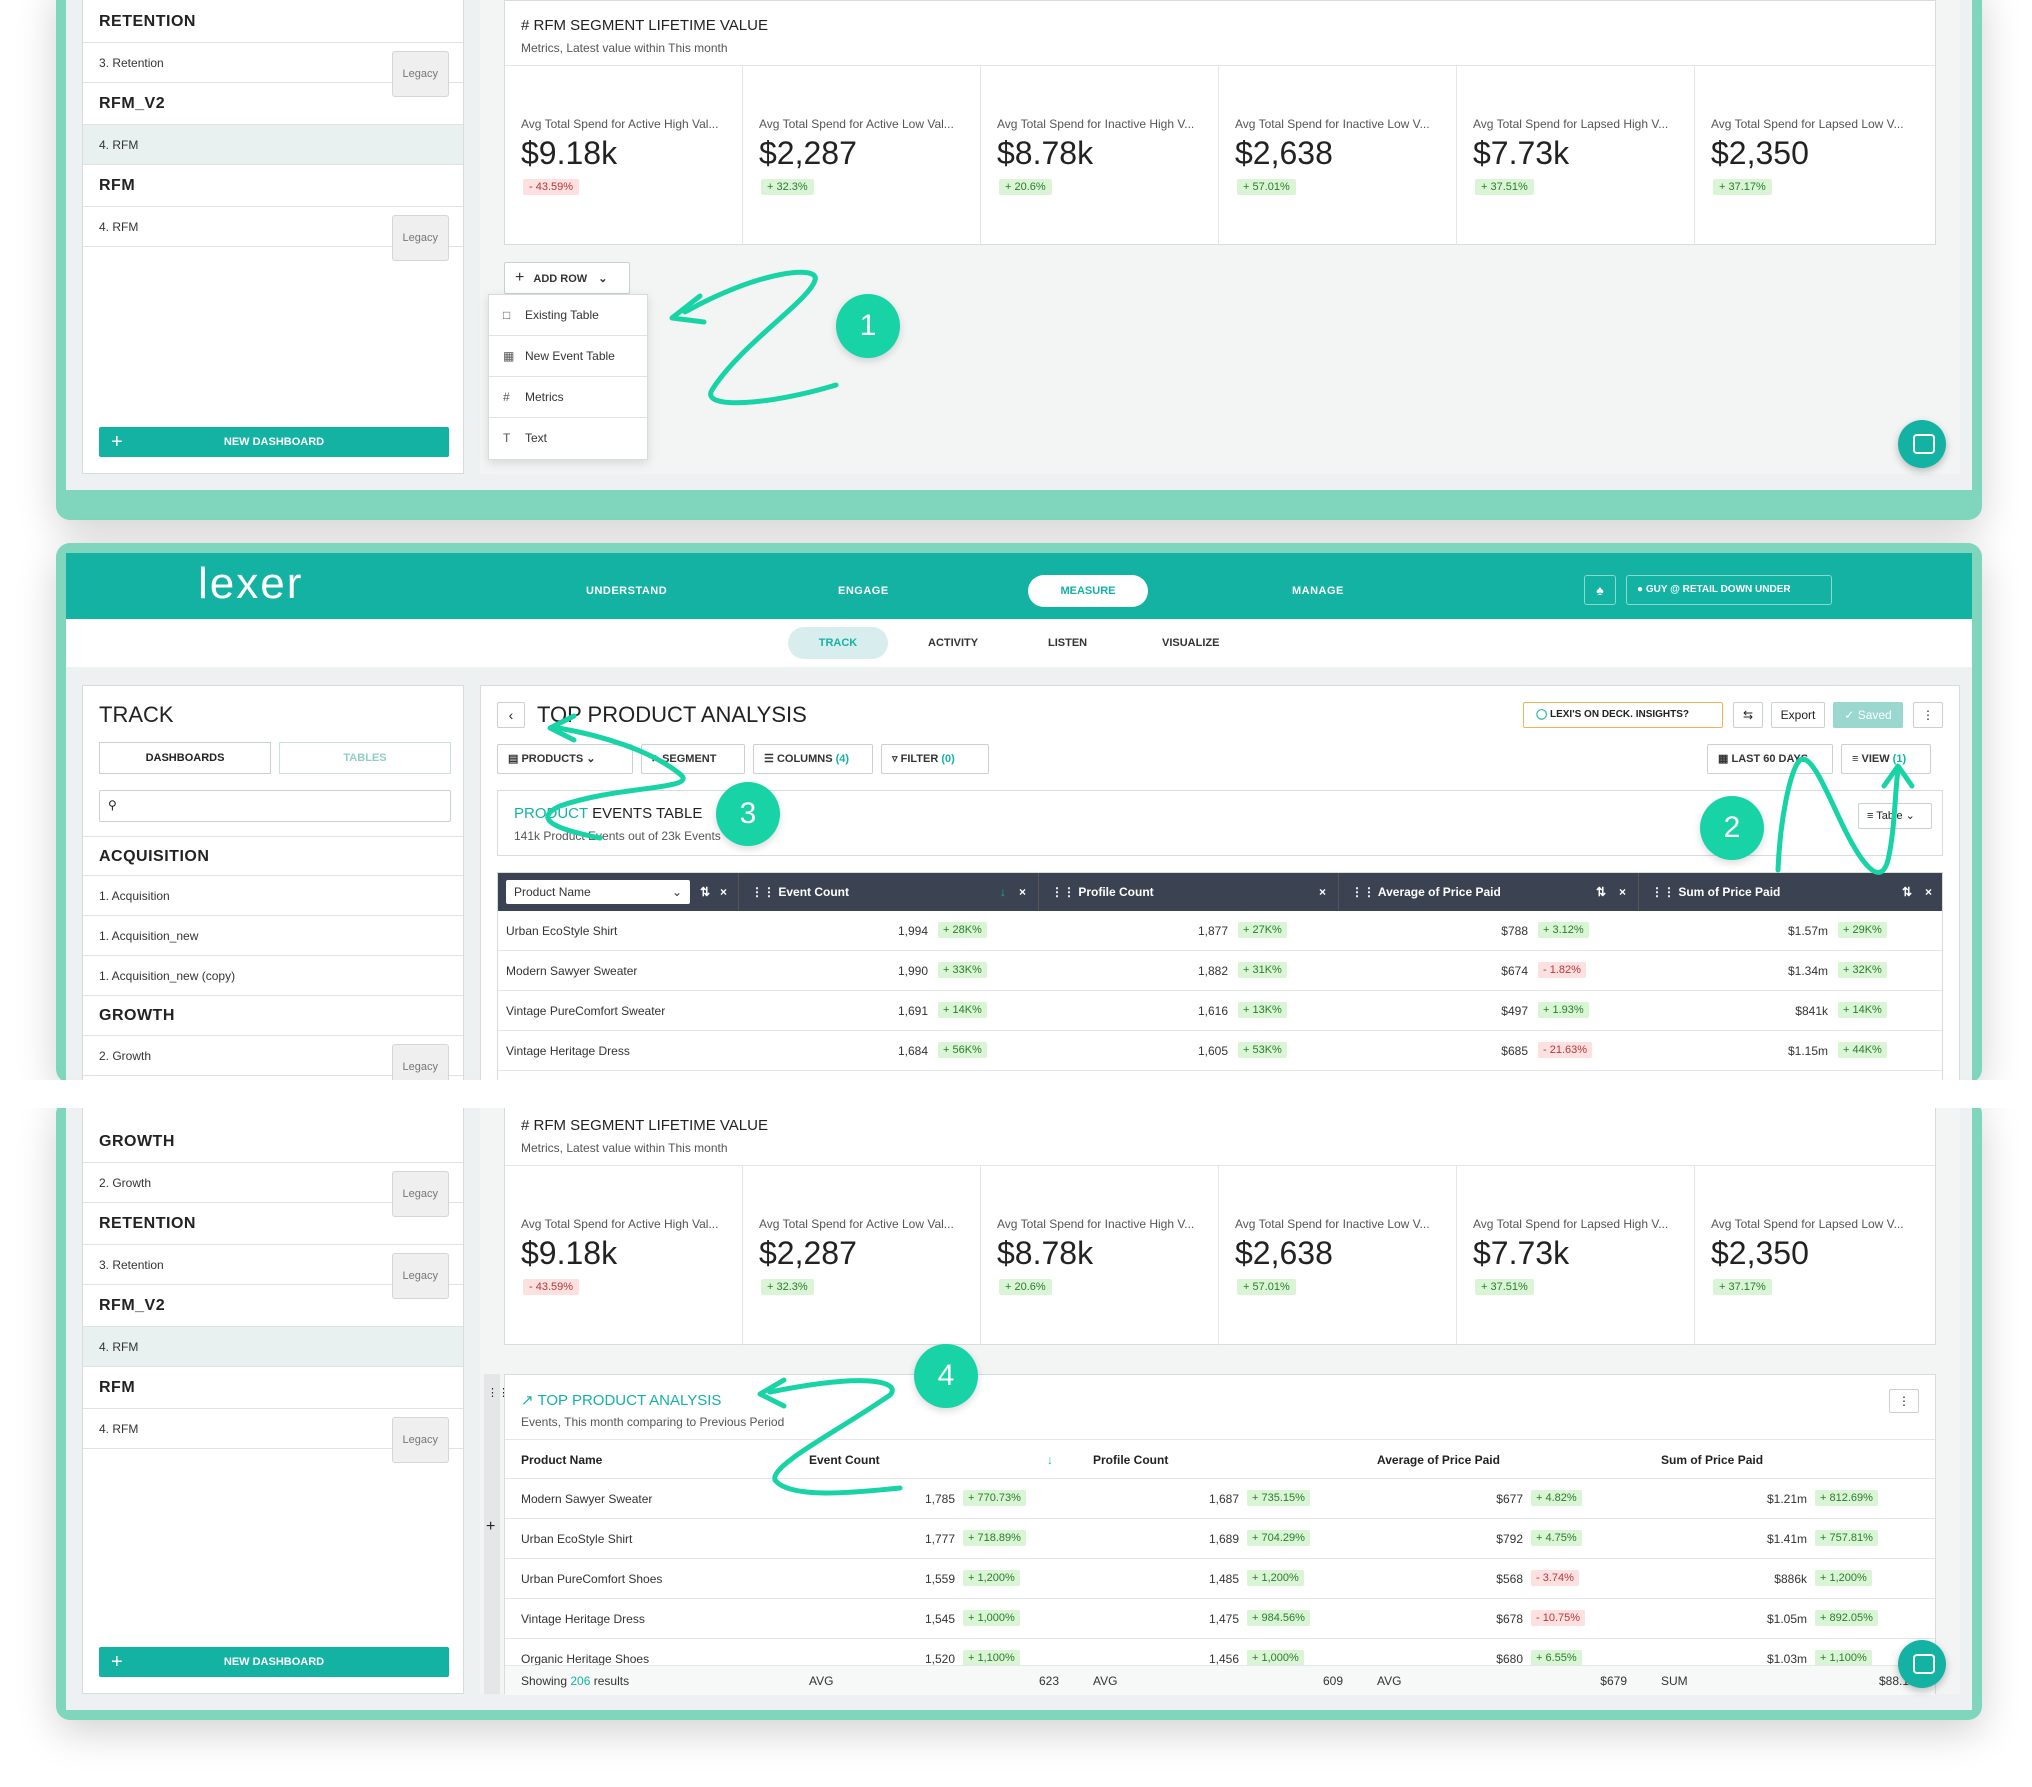  Describe the element at coordinates (1600, 590) in the screenshot. I see `bell-icon: ♠` at that location.